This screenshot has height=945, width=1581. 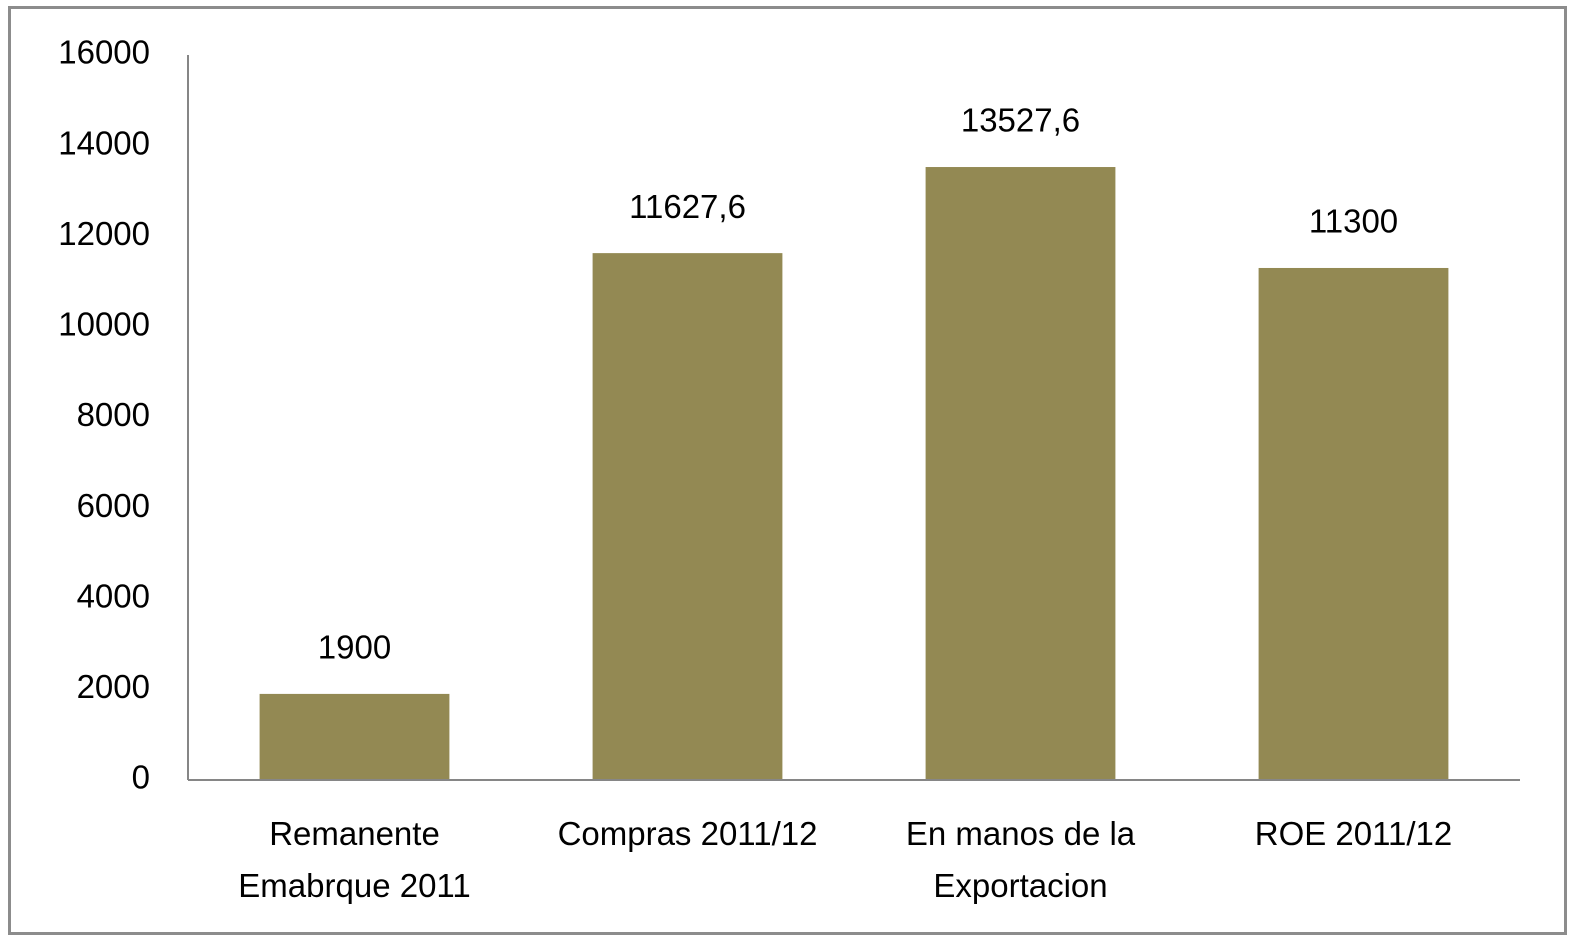 I want to click on x-tick-label: Remanente Emabrque 2011, so click(x=354, y=859).